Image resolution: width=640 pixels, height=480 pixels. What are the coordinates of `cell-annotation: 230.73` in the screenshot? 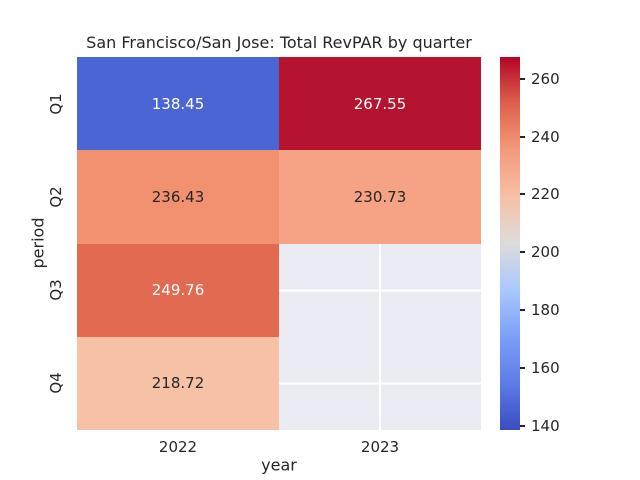 It's located at (380, 196).